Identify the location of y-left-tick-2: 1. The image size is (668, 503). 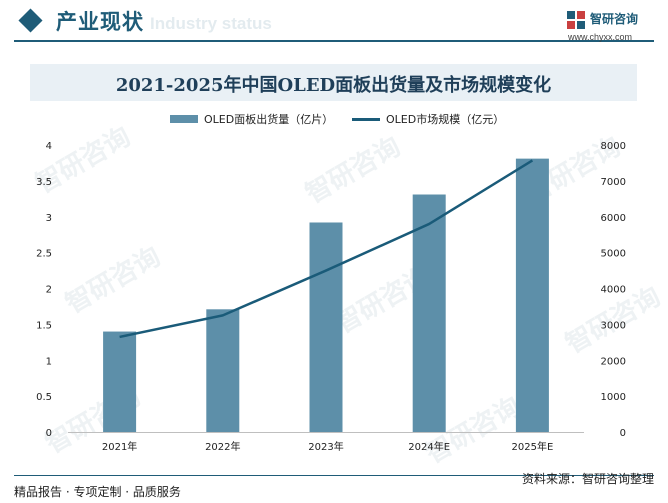
(49, 361).